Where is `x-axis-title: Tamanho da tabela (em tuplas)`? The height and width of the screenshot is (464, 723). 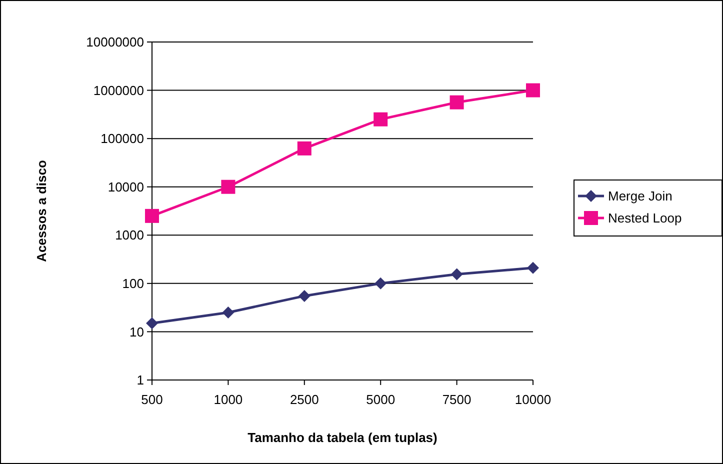 x-axis-title: Tamanho da tabela (em tuplas) is located at coordinates (343, 437).